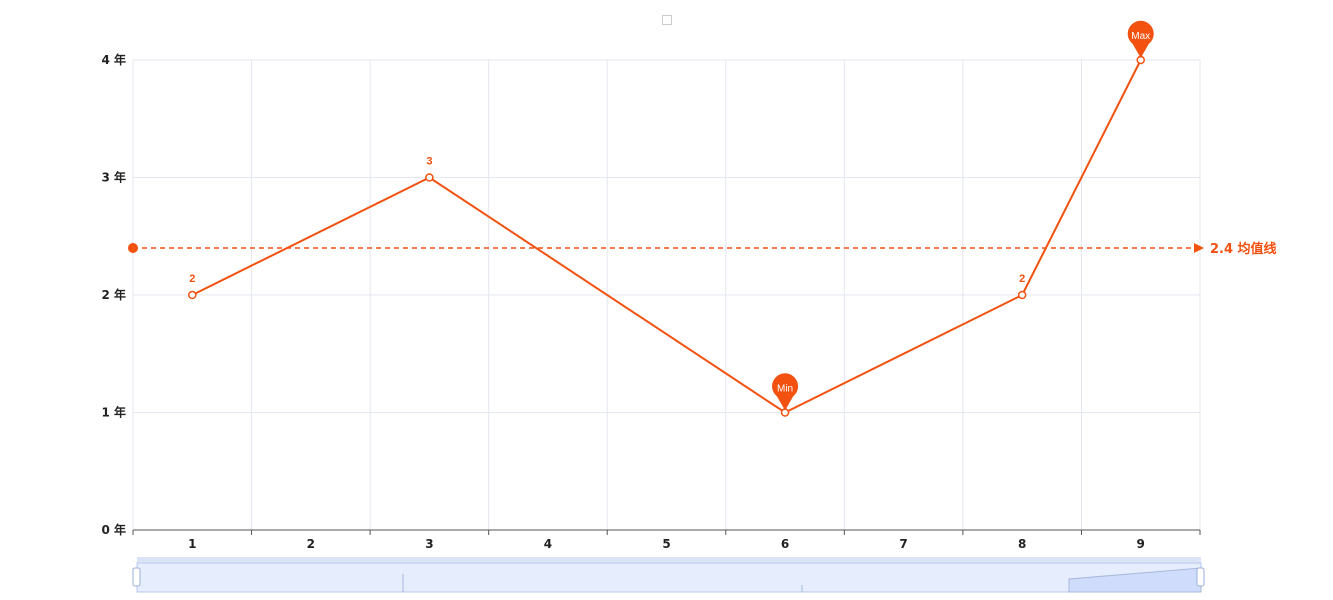 This screenshot has height=600, width=1333. Describe the element at coordinates (666, 544) in the screenshot. I see `x-tick-label: 5` at that location.